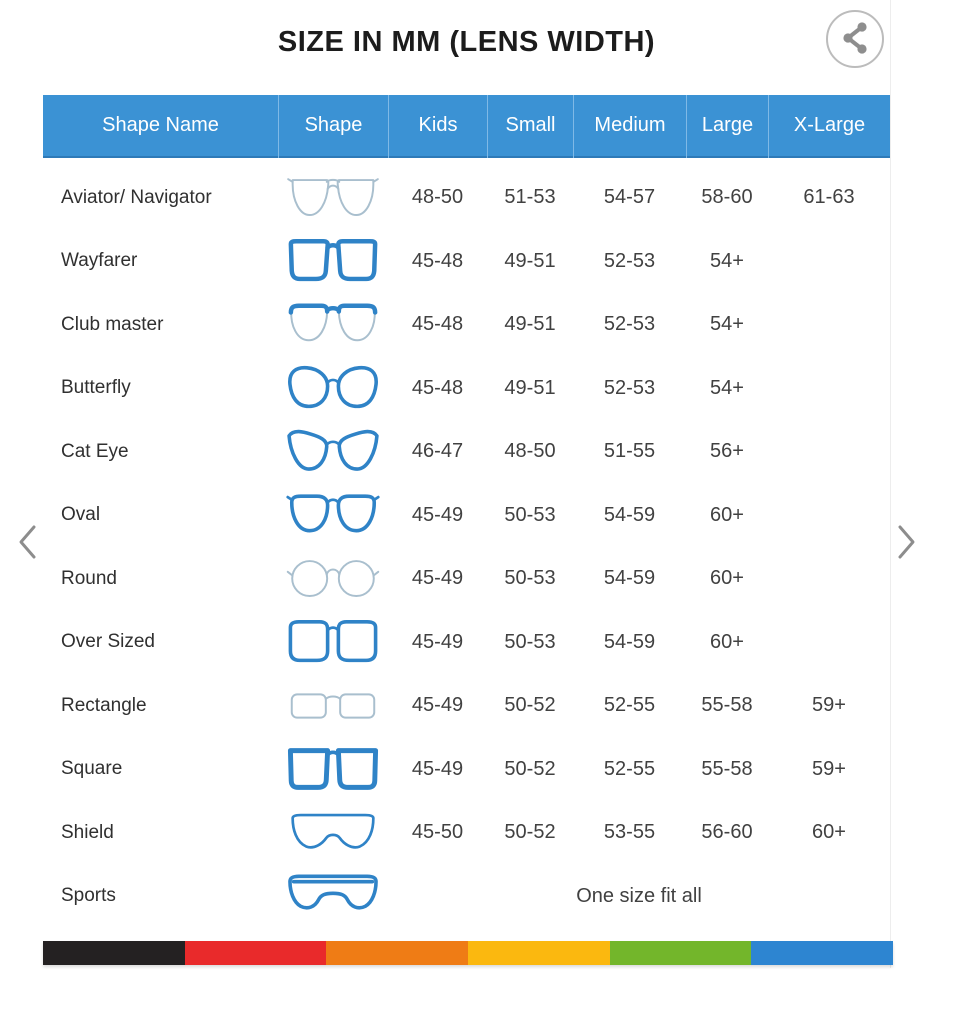 This screenshot has height=1024, width=957. I want to click on medium-size: 51-55, so click(629, 451).